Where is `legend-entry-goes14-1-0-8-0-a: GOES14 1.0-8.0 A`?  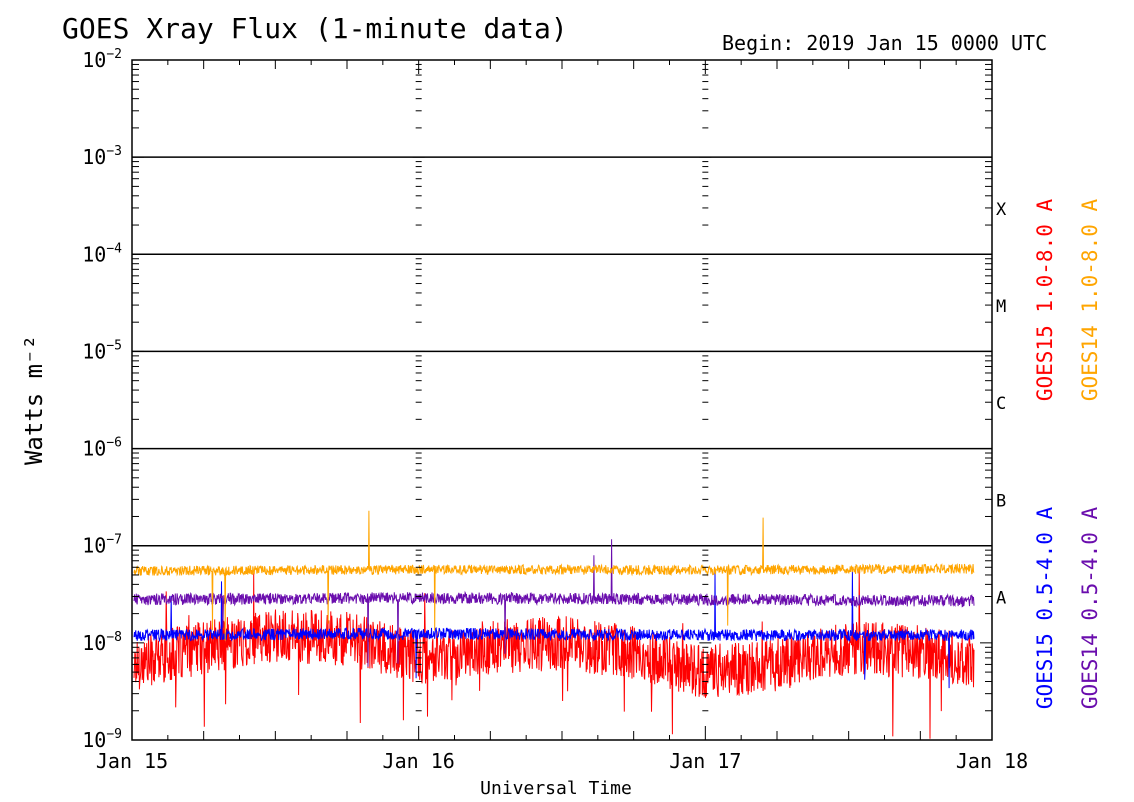
legend-entry-goes14-1-0-8-0-a: GOES14 1.0-8.0 A is located at coordinates (1090, 300).